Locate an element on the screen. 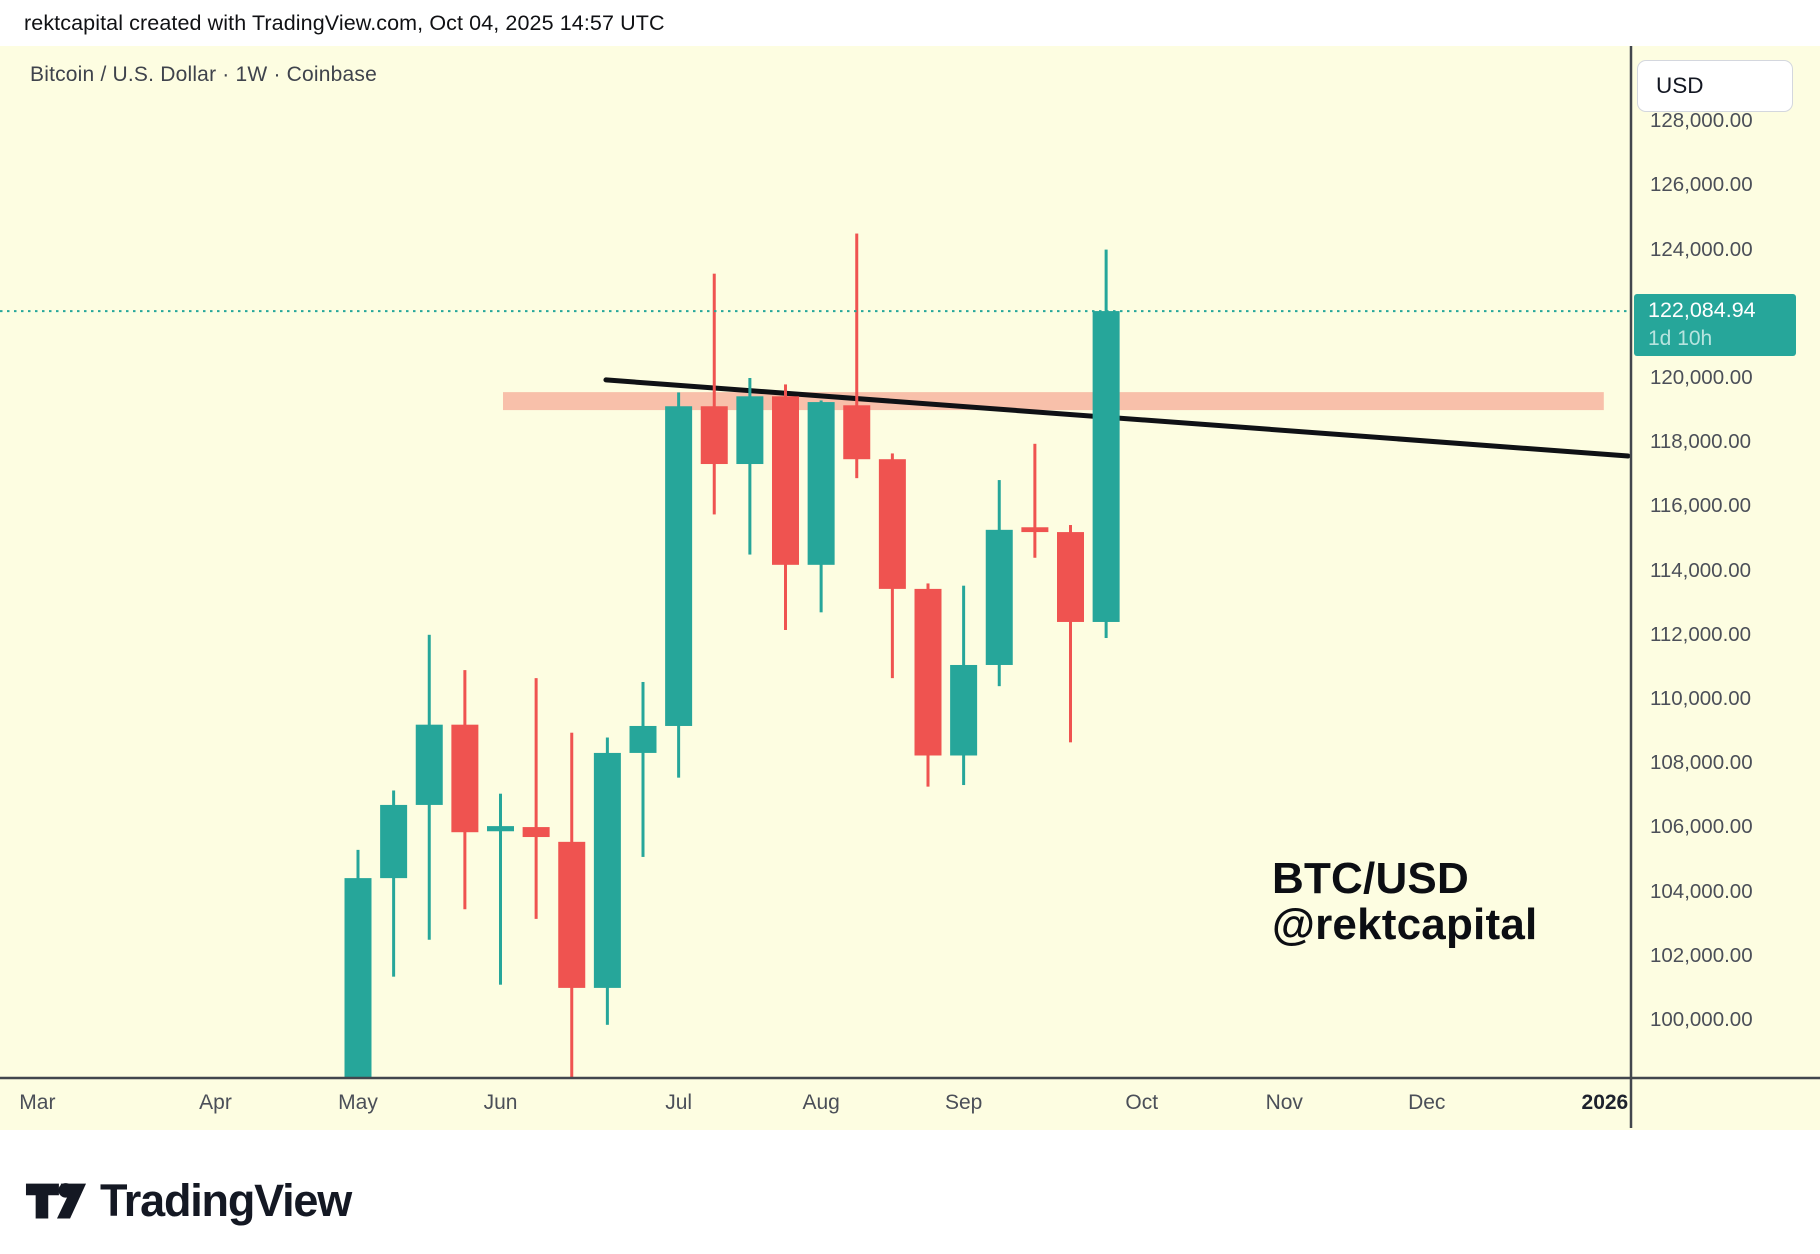  time-tick-month-label: Oct is located at coordinates (1142, 1102).